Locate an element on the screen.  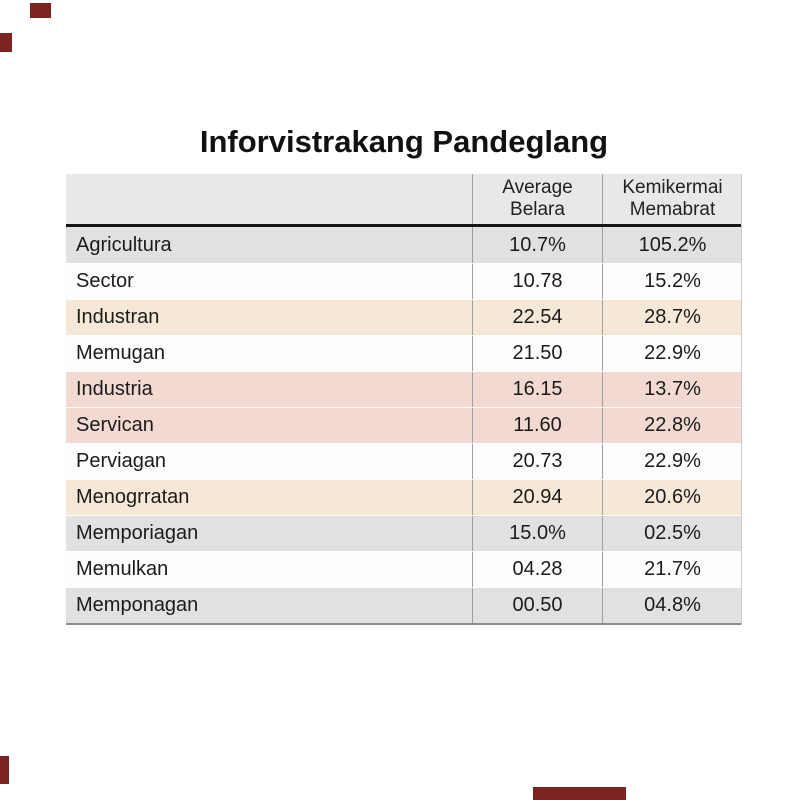
row-label: Sector is located at coordinates (105, 281).